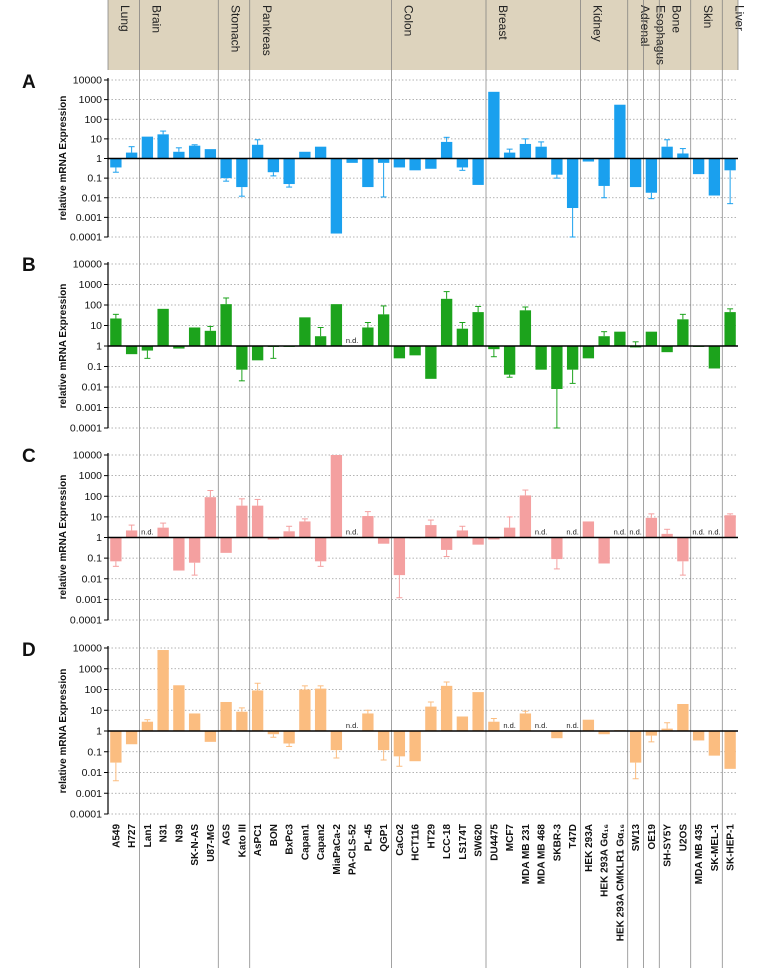 The image size is (767, 968). What do you see at coordinates (148, 836) in the screenshot?
I see `cell-line-label-lan1: Lan1` at bounding box center [148, 836].